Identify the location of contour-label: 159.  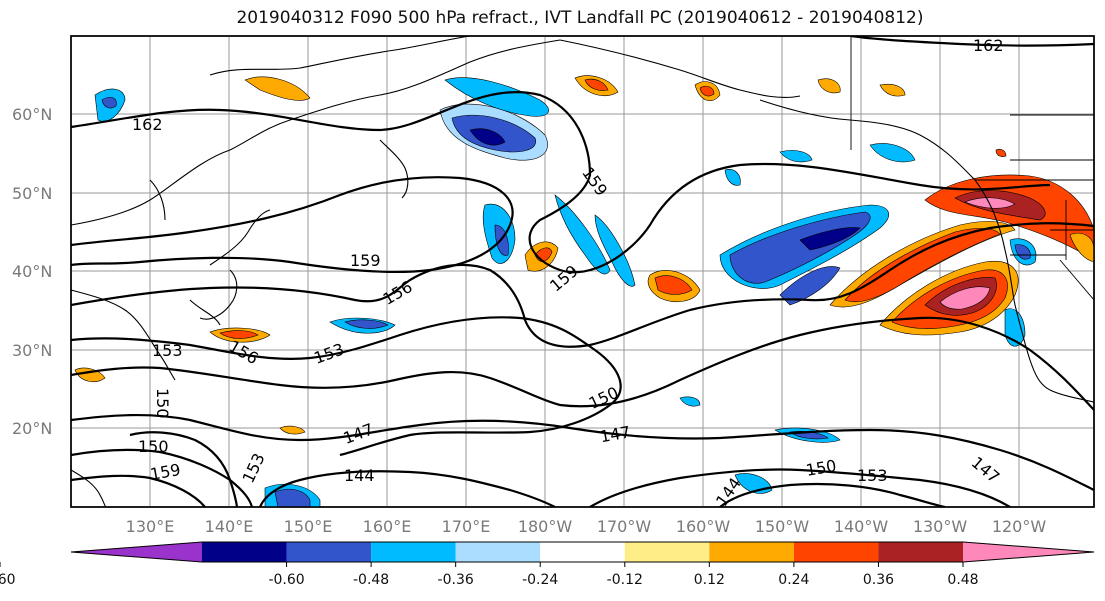
(365, 260).